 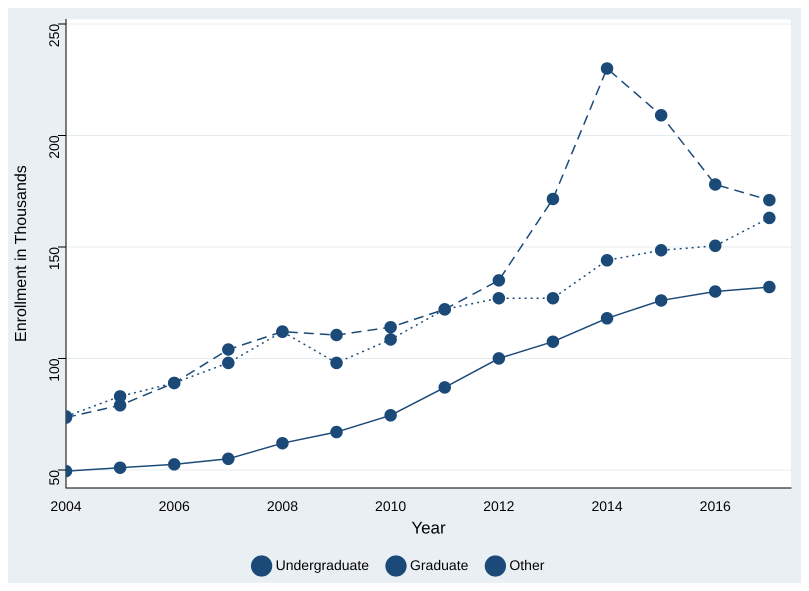 I want to click on legend-label: Other, so click(x=527, y=564).